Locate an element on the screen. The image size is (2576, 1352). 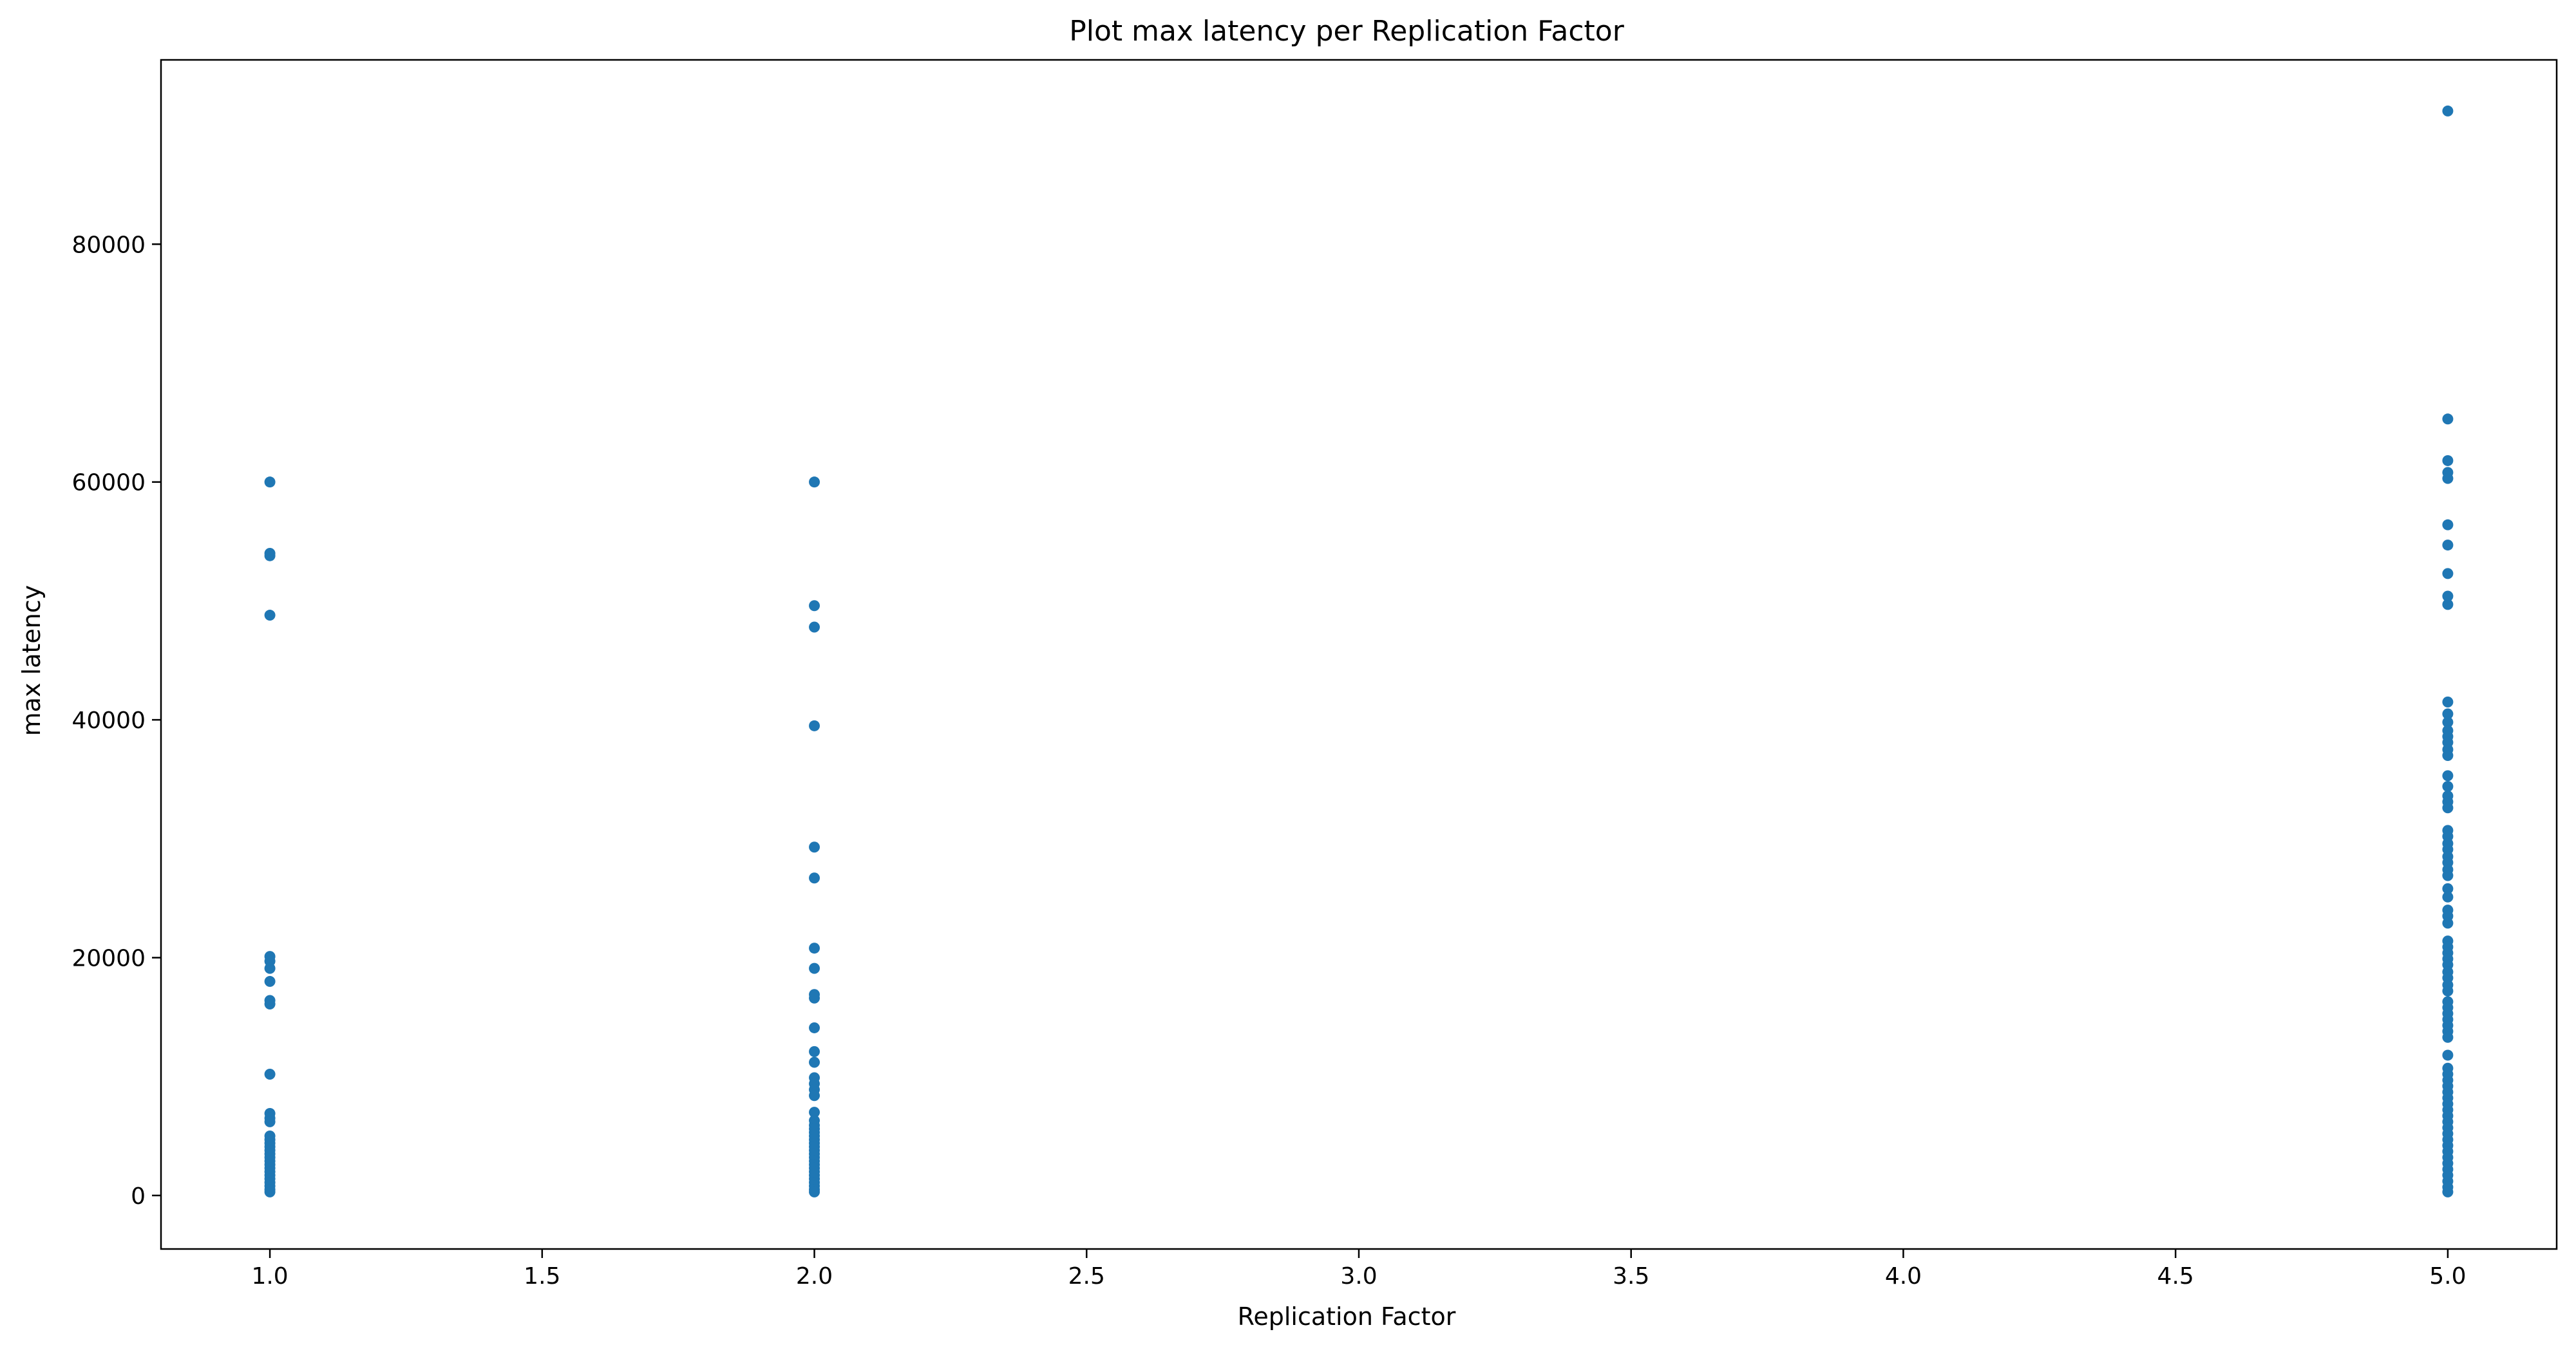
x-tick-label: 1.5 is located at coordinates (542, 1276).